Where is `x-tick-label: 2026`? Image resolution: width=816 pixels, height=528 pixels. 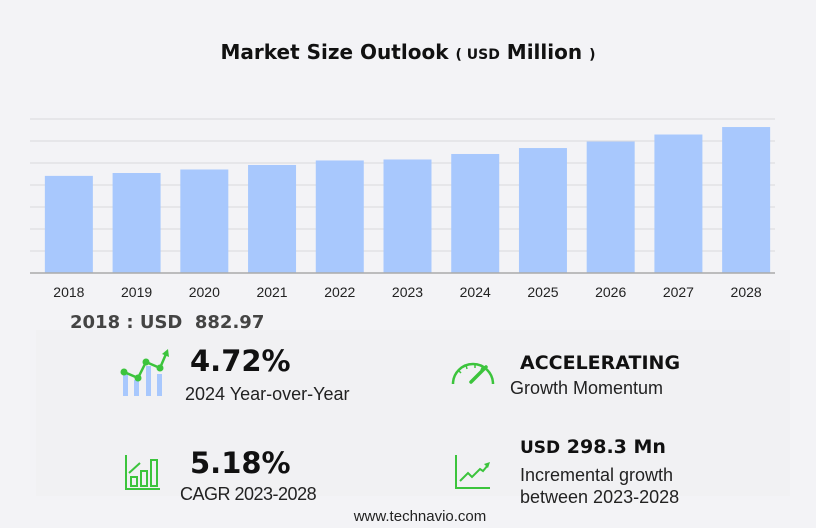 x-tick-label: 2026 is located at coordinates (610, 292).